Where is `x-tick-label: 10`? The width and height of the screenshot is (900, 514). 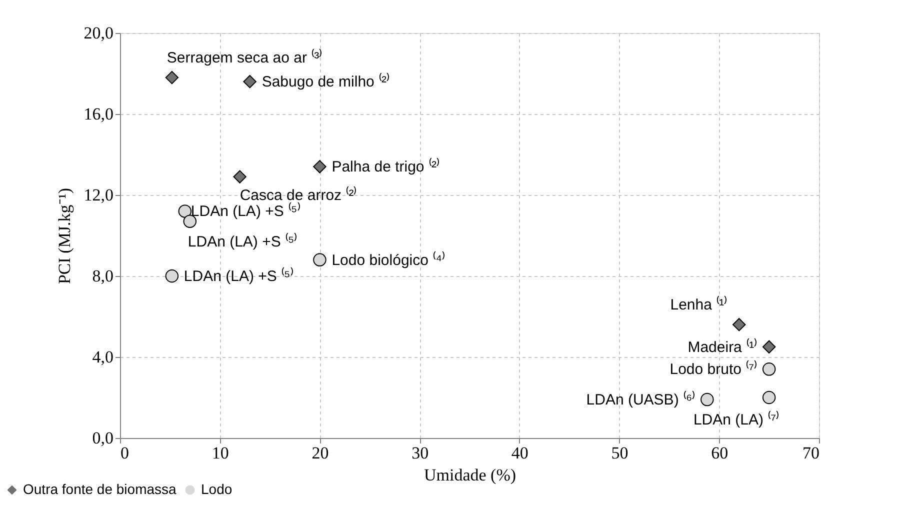
x-tick-label: 10 is located at coordinates (220, 453).